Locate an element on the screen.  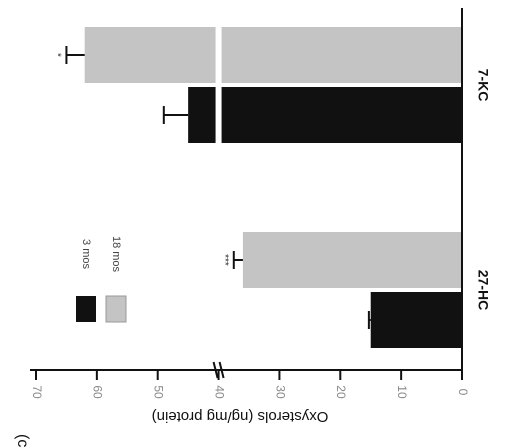
significance-marker: * is located at coordinates (56, 55).